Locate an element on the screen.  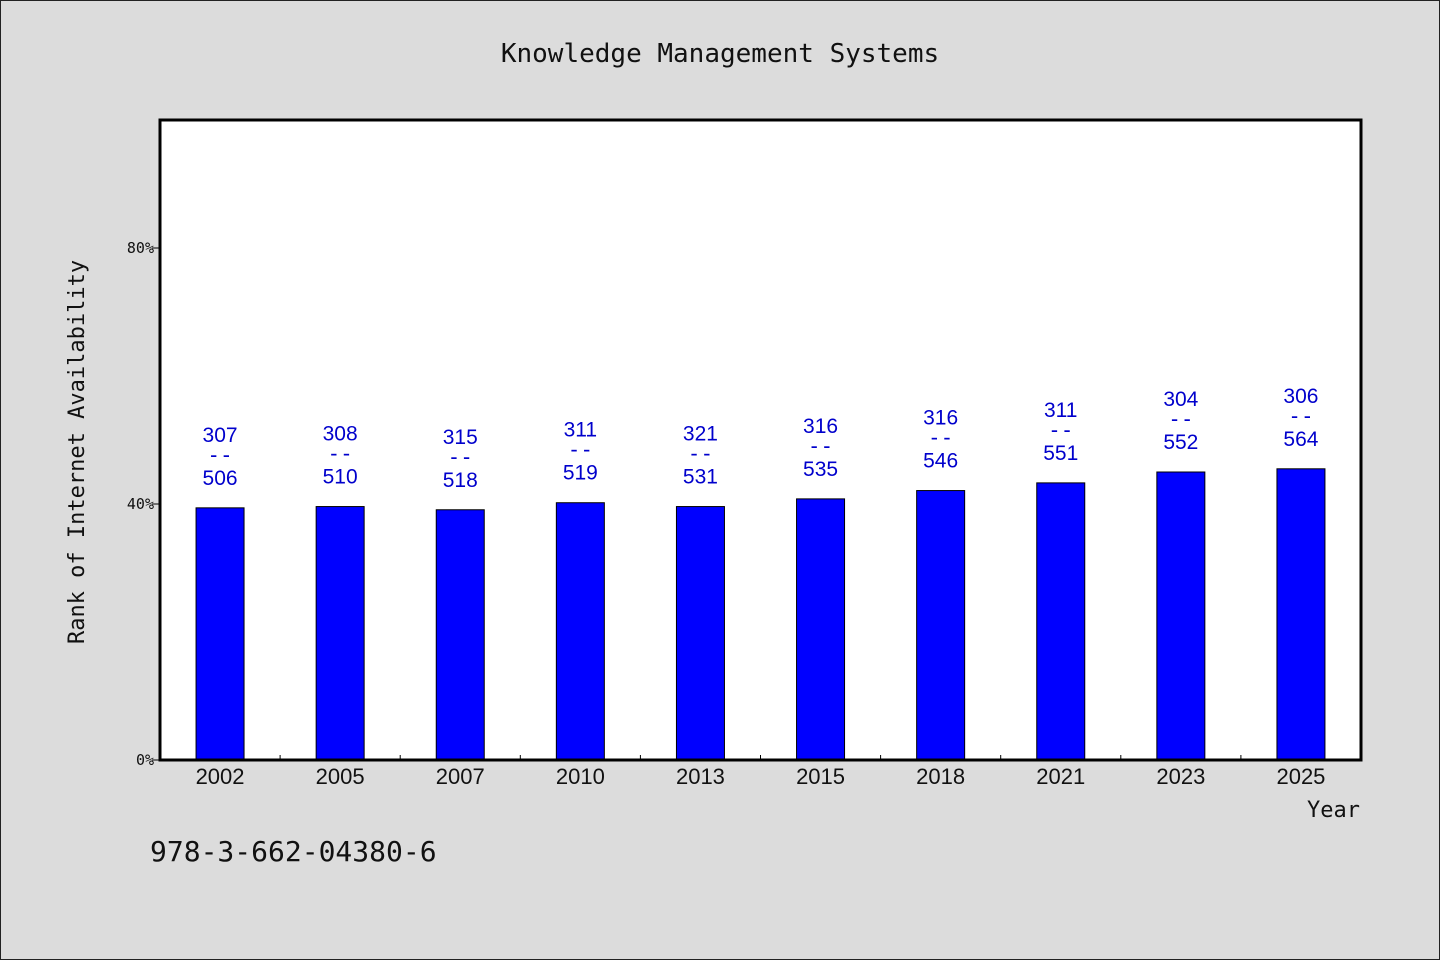
data-label-top: 307 is located at coordinates (220, 435).